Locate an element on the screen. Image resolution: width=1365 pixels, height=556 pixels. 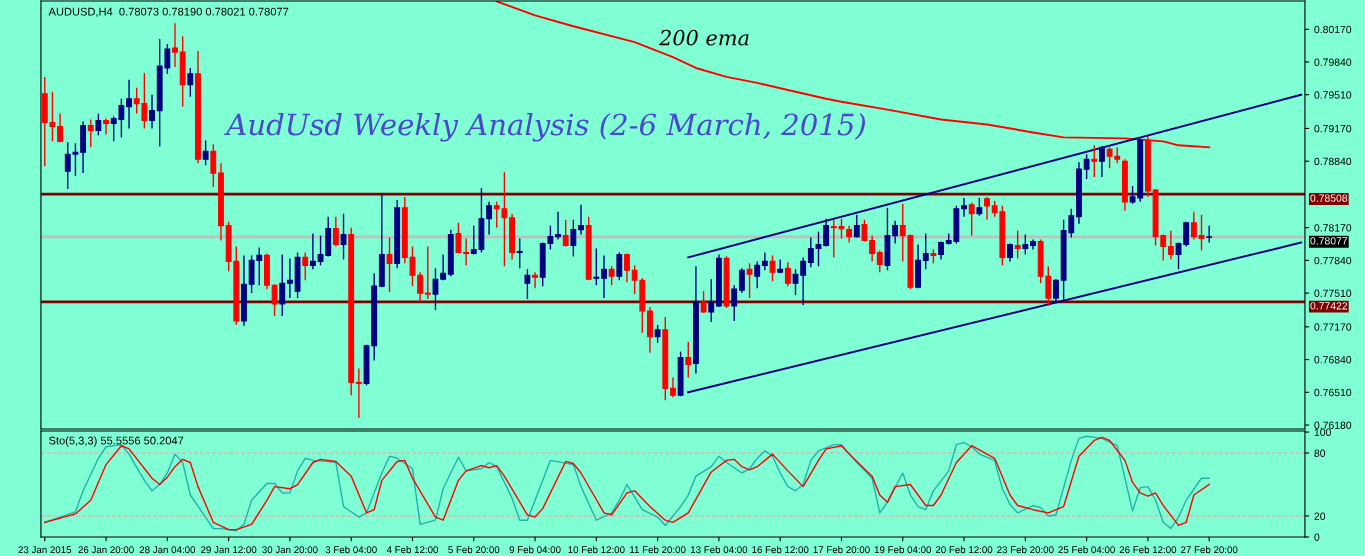
x-tick-label: 25 Feb 04:00 is located at coordinates (1086, 550).